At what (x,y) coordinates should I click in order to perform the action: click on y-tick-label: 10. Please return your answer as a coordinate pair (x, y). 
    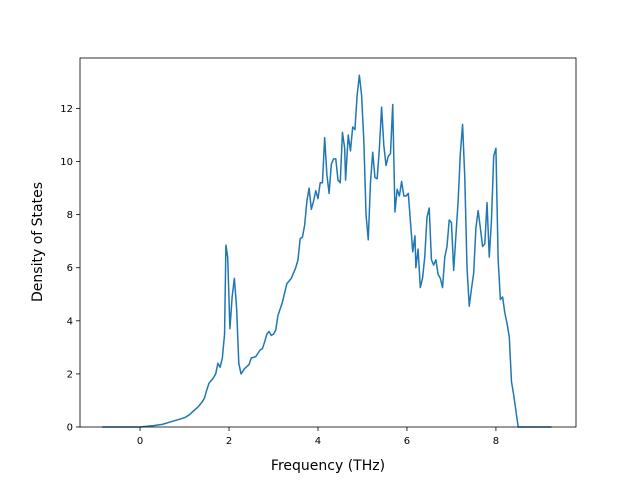
    Looking at the image, I should click on (66, 162).